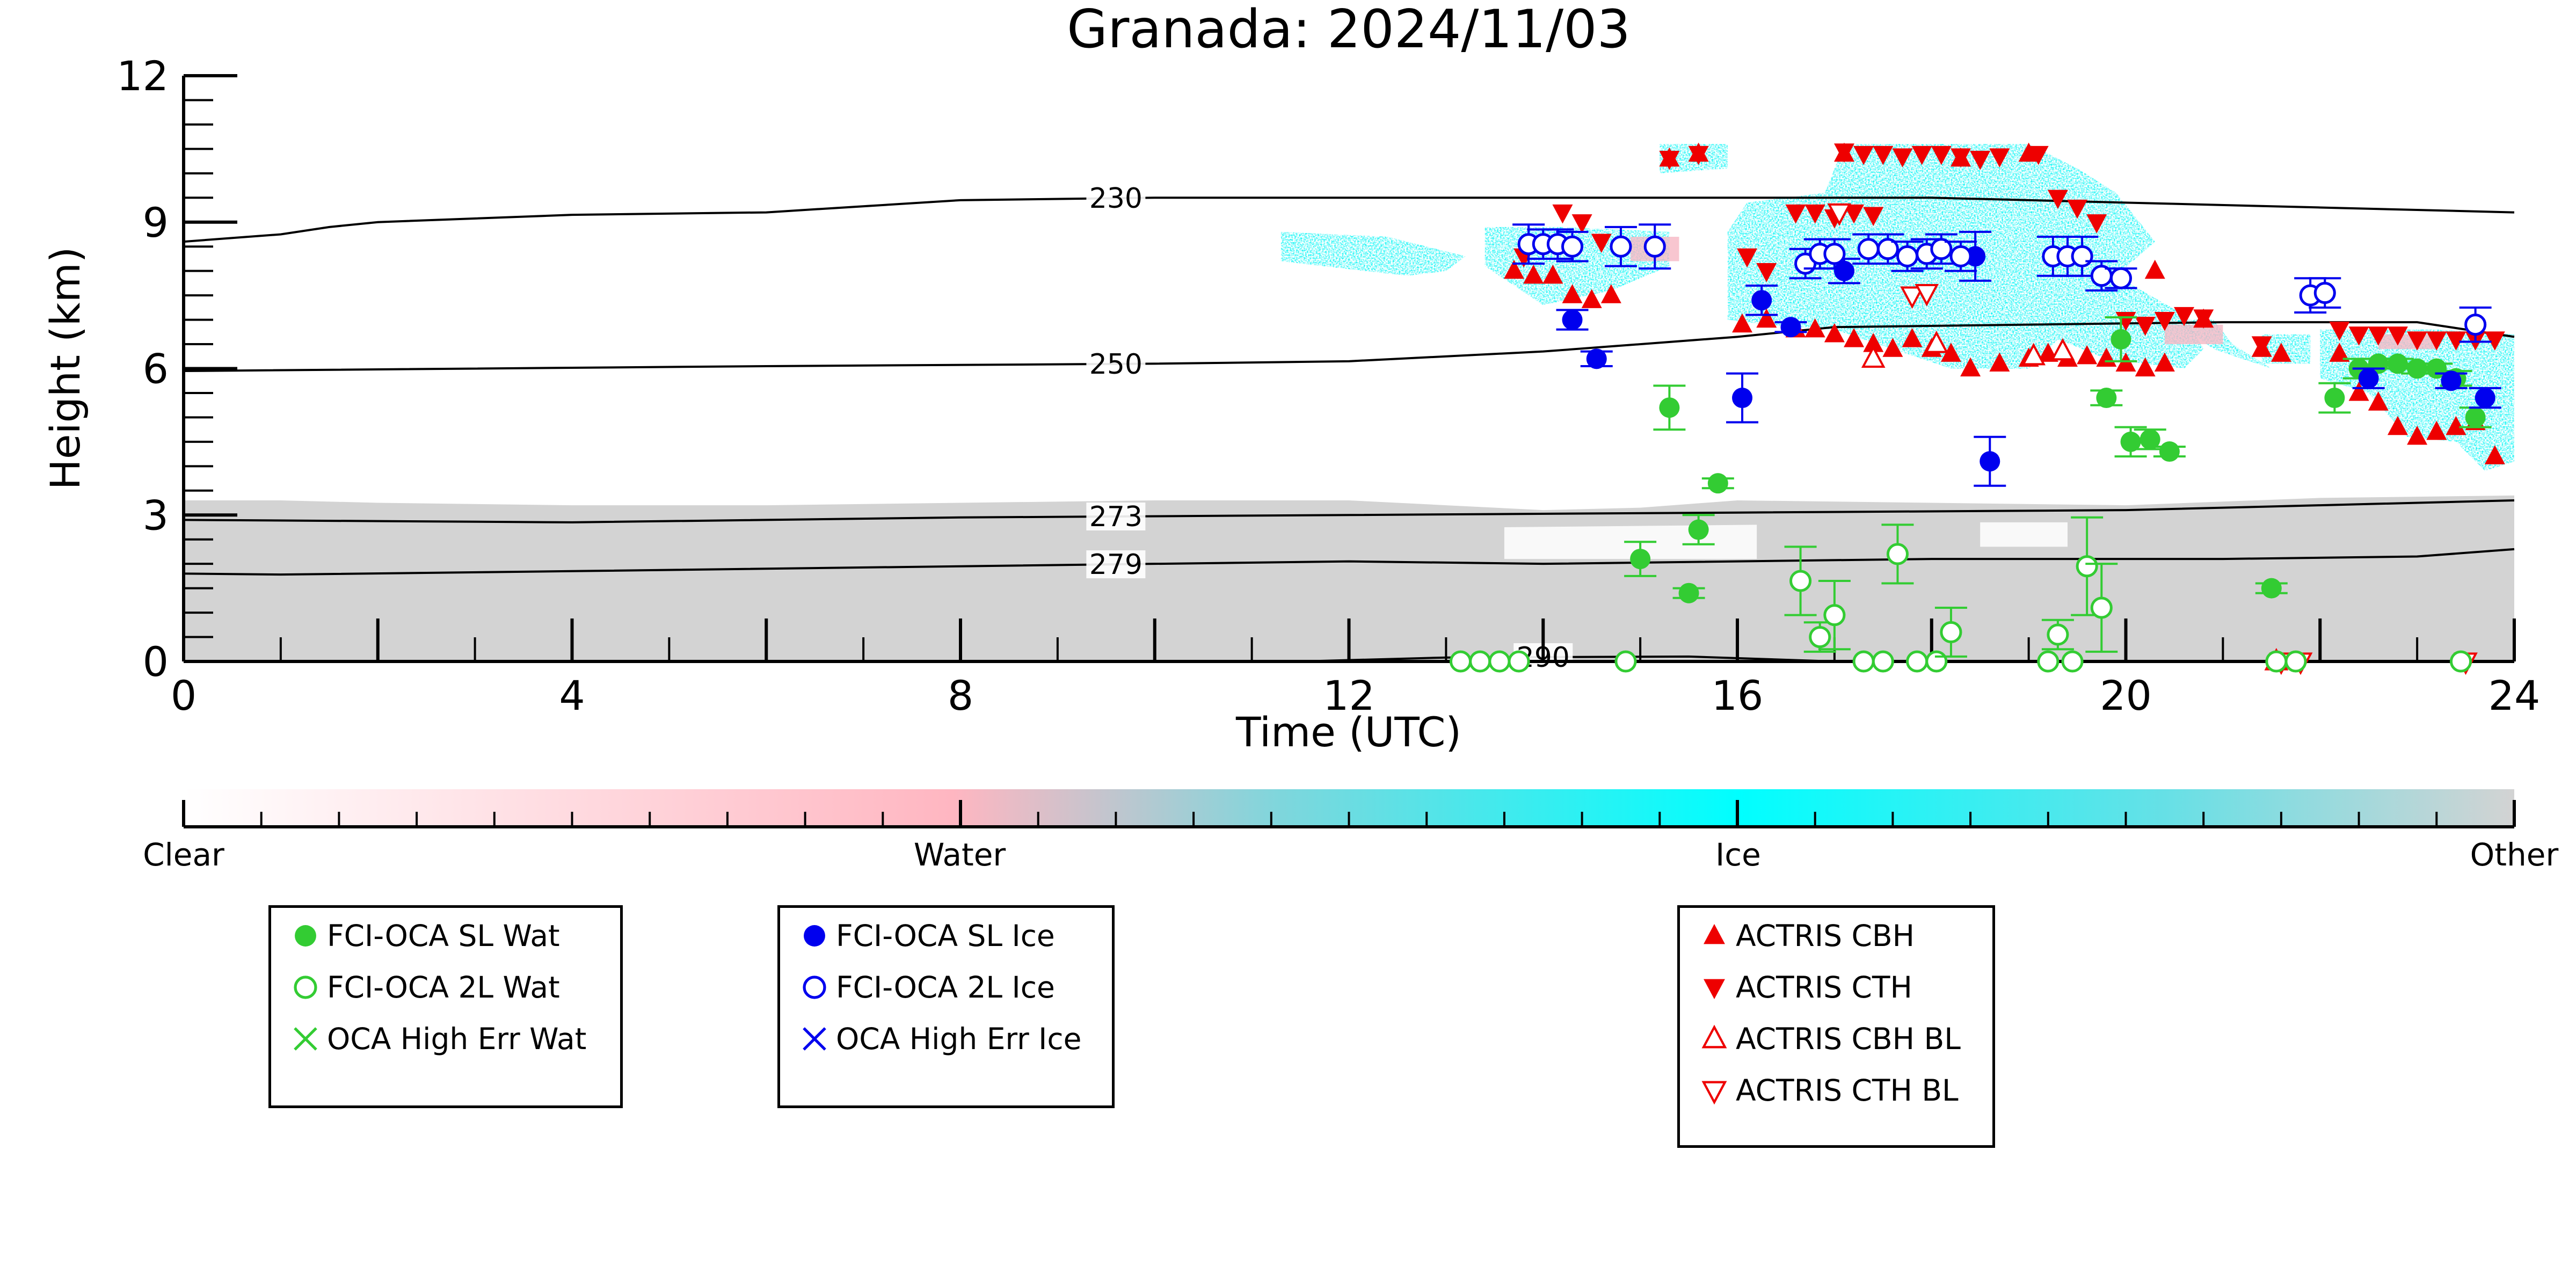 This screenshot has height=1288, width=2576. Describe the element at coordinates (1738, 695) in the screenshot. I see `x-tick-label: 16` at that location.